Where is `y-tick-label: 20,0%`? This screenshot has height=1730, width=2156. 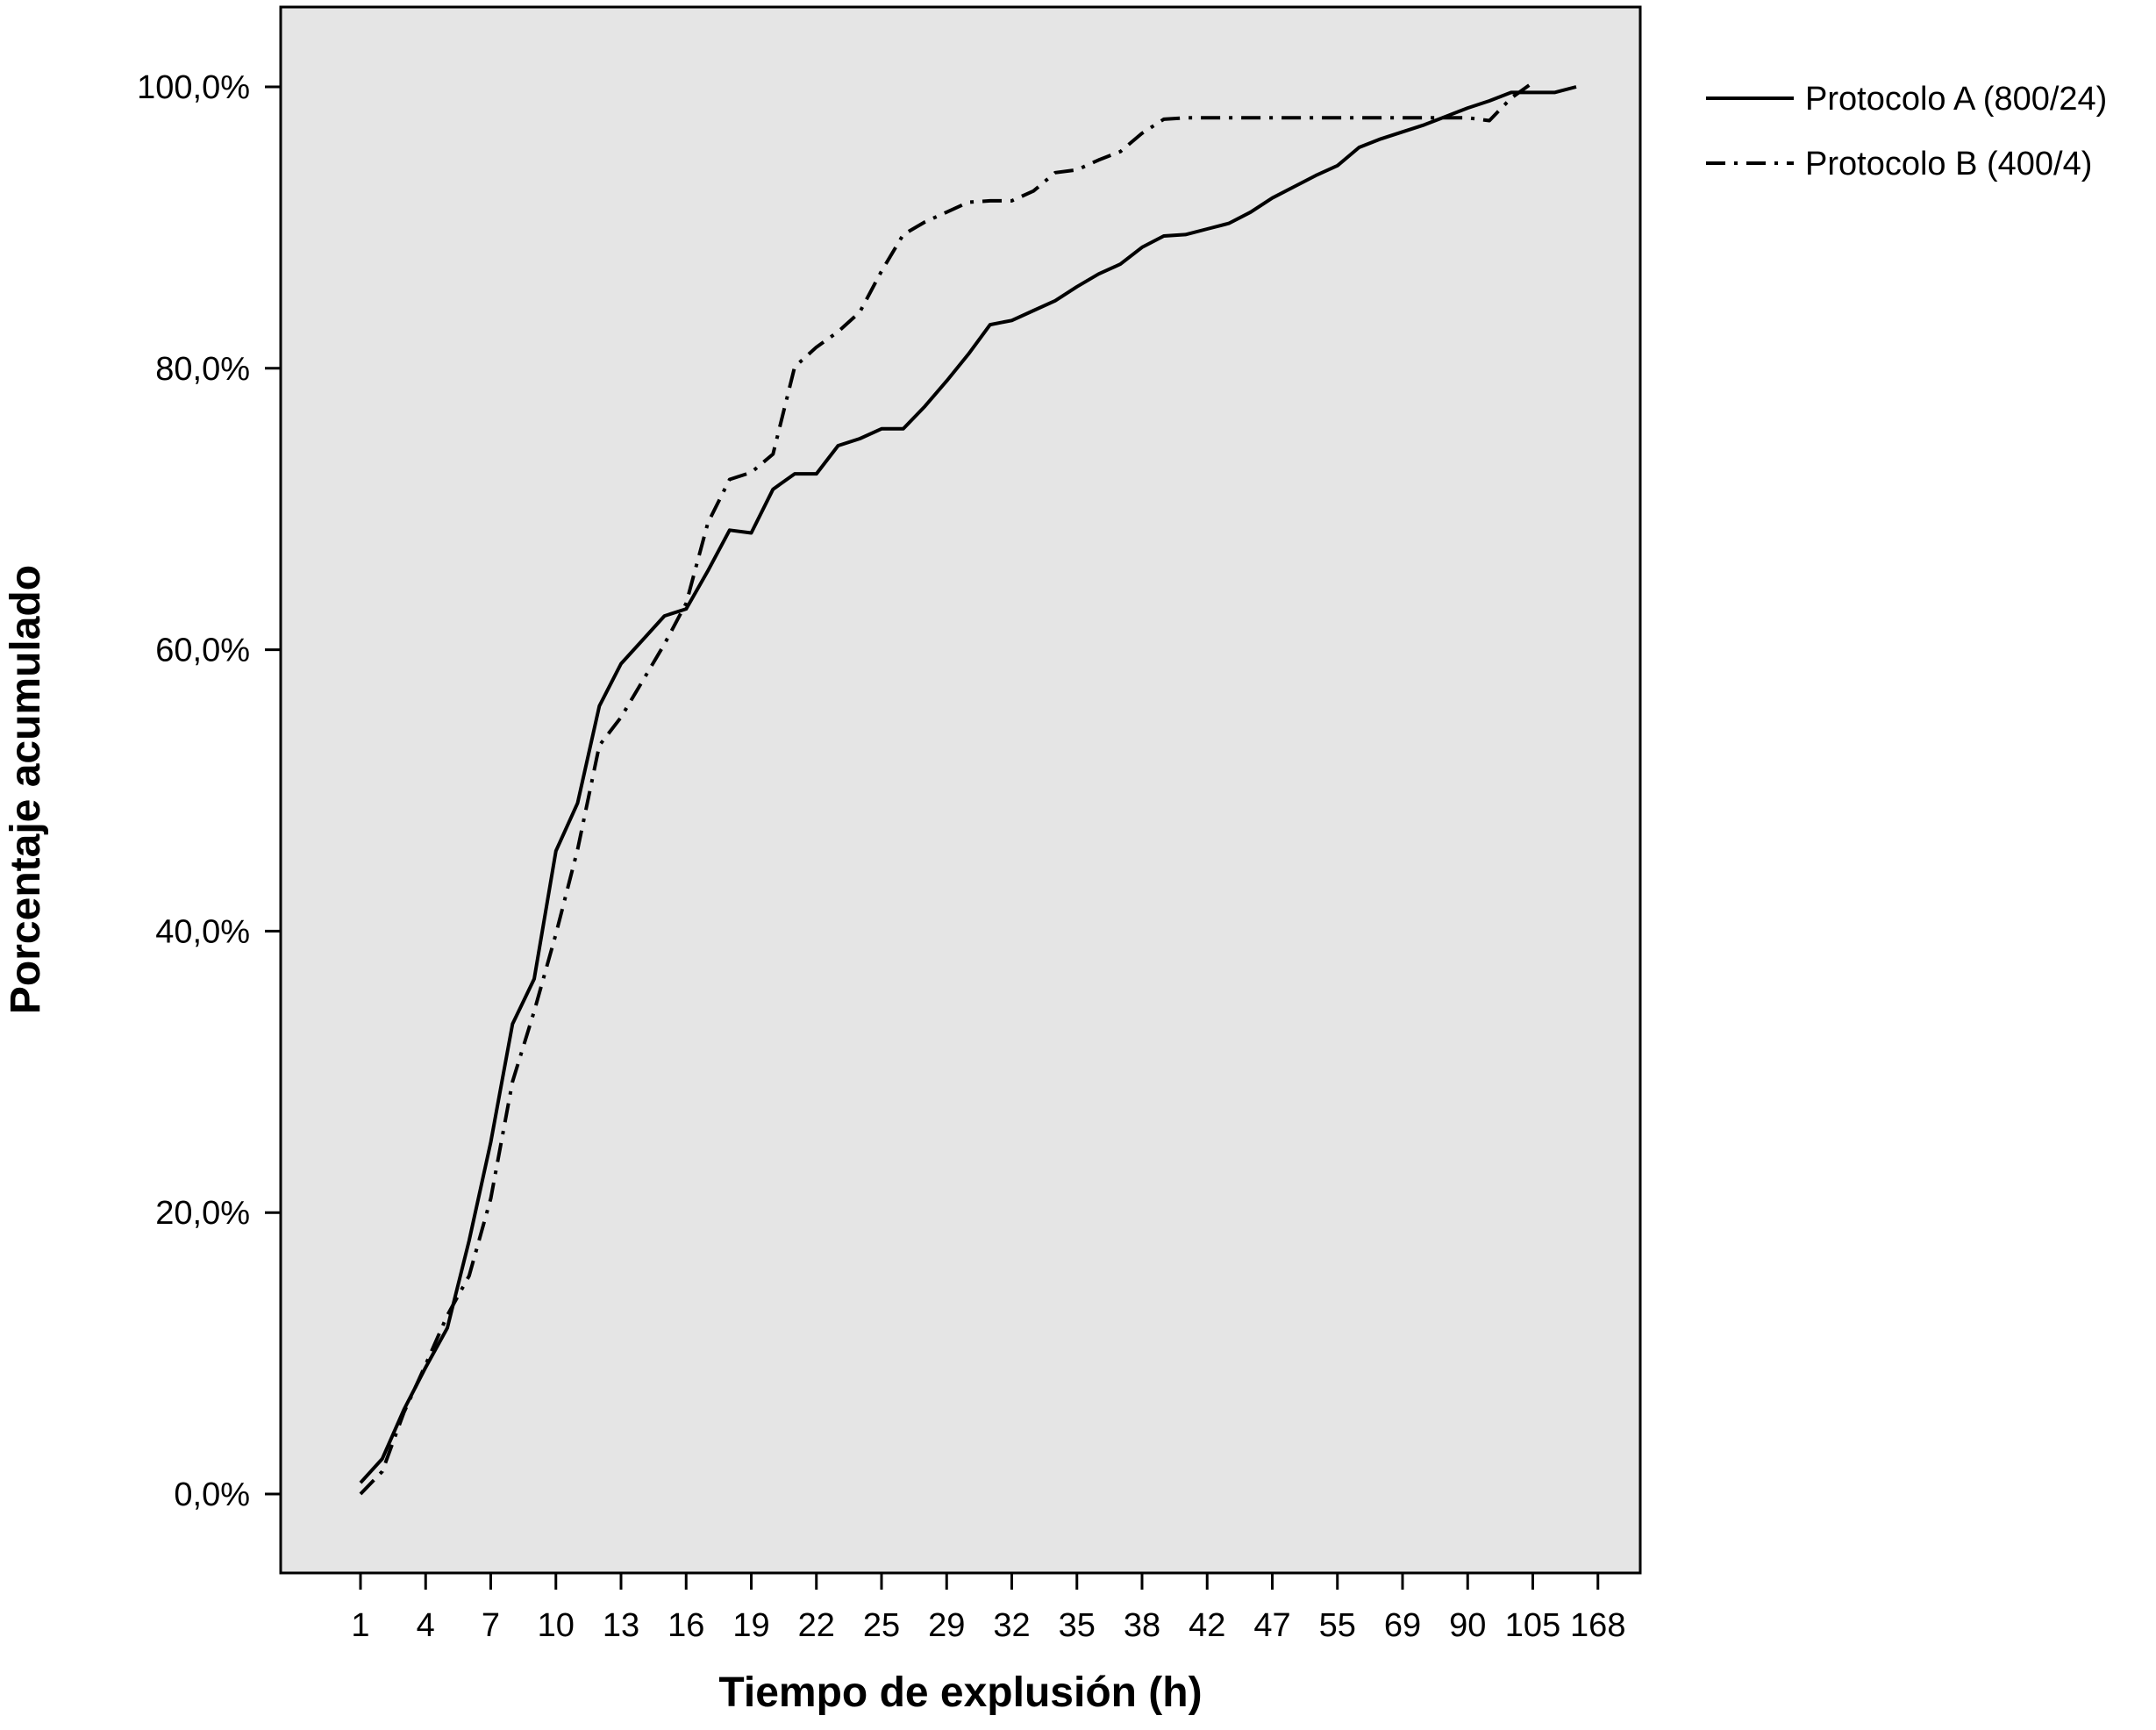 y-tick-label: 20,0% is located at coordinates (202, 1213).